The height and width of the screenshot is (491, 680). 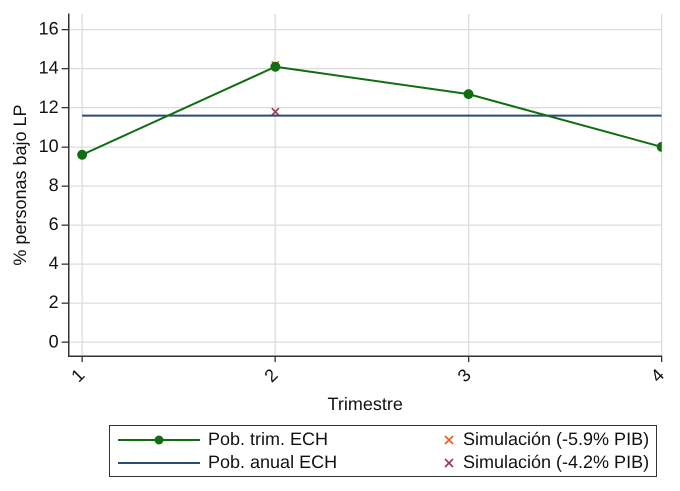 What do you see at coordinates (53, 224) in the screenshot?
I see `y-tick-label: 6` at bounding box center [53, 224].